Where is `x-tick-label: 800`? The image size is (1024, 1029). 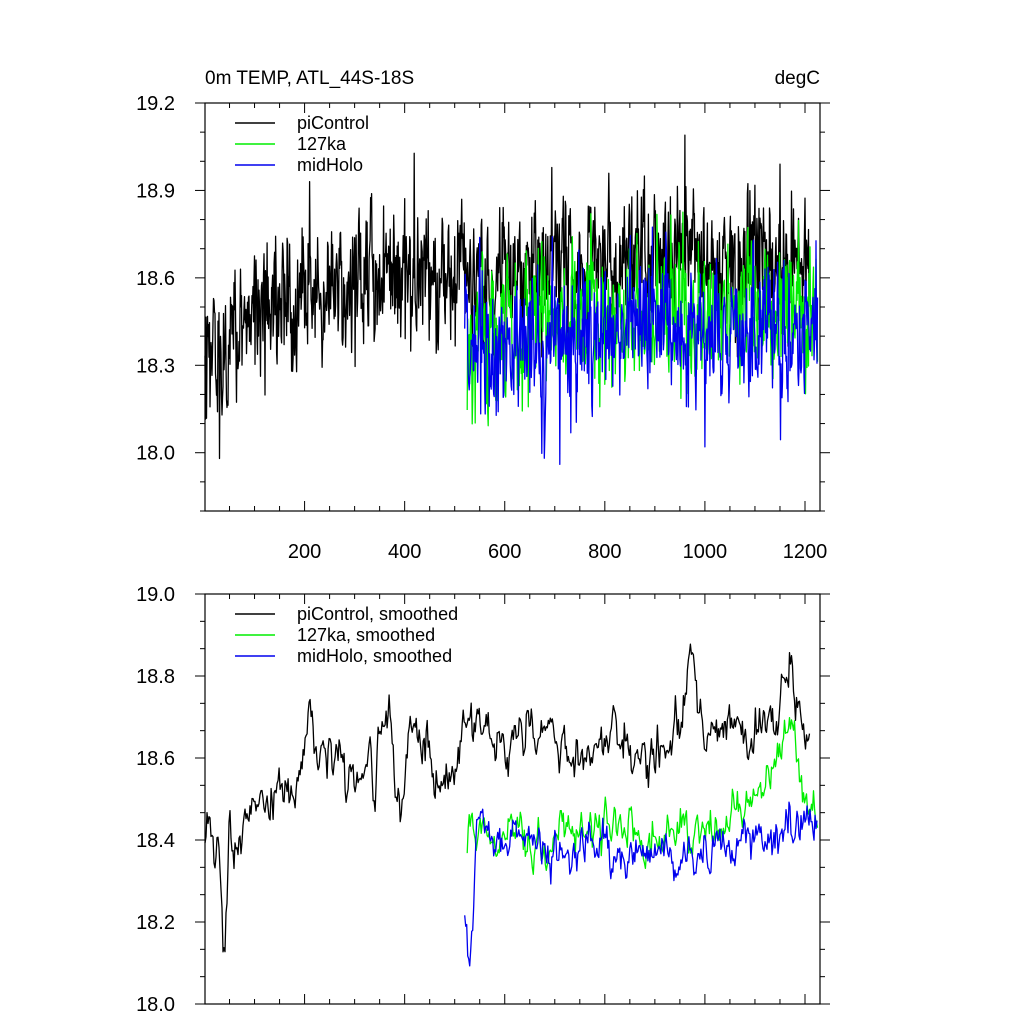 x-tick-label: 800 is located at coordinates (604, 552).